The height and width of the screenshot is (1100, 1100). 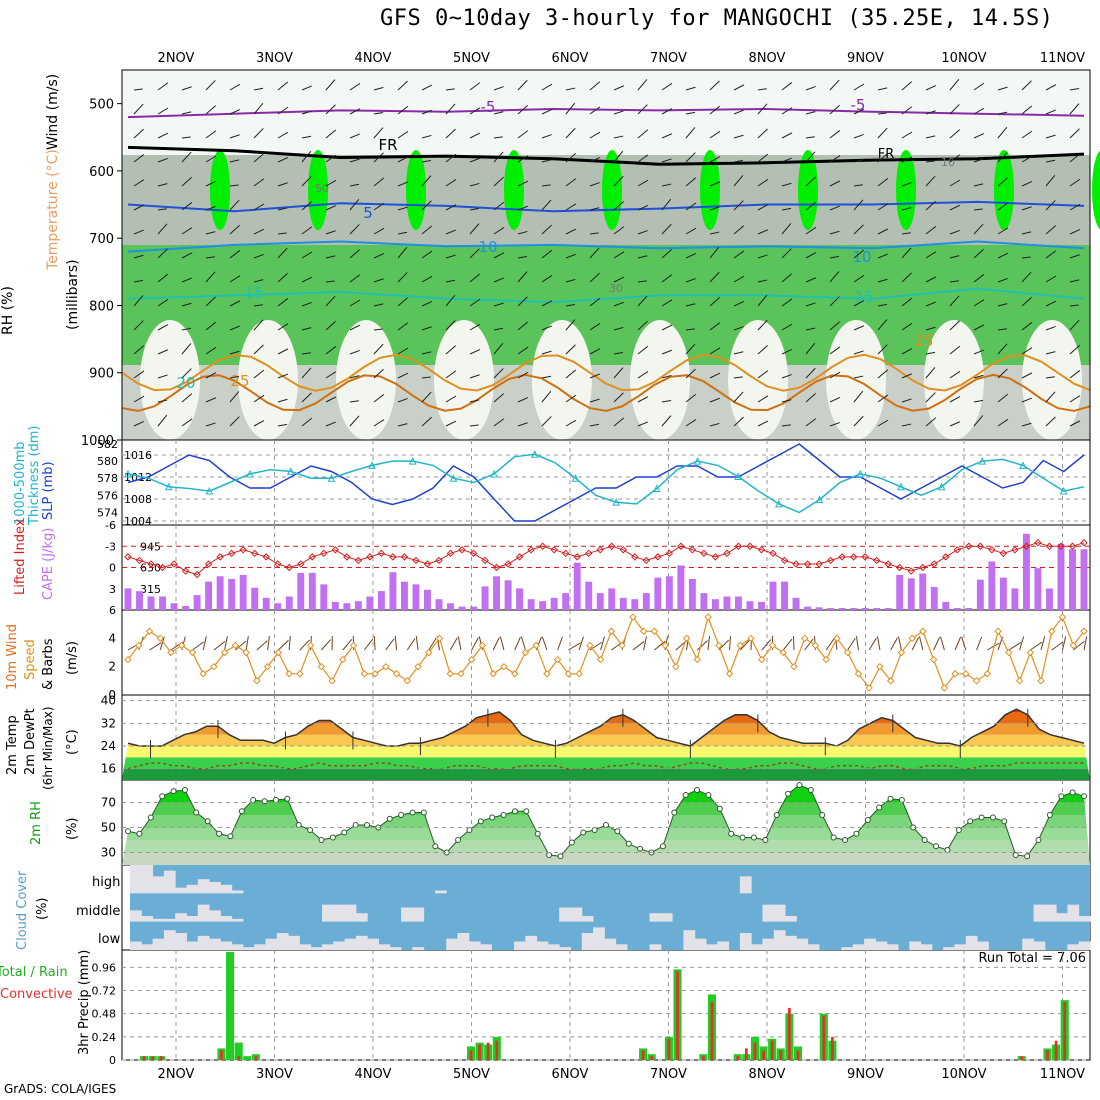 What do you see at coordinates (322, 188) in the screenshot?
I see `rh-contour-label: 50` at bounding box center [322, 188].